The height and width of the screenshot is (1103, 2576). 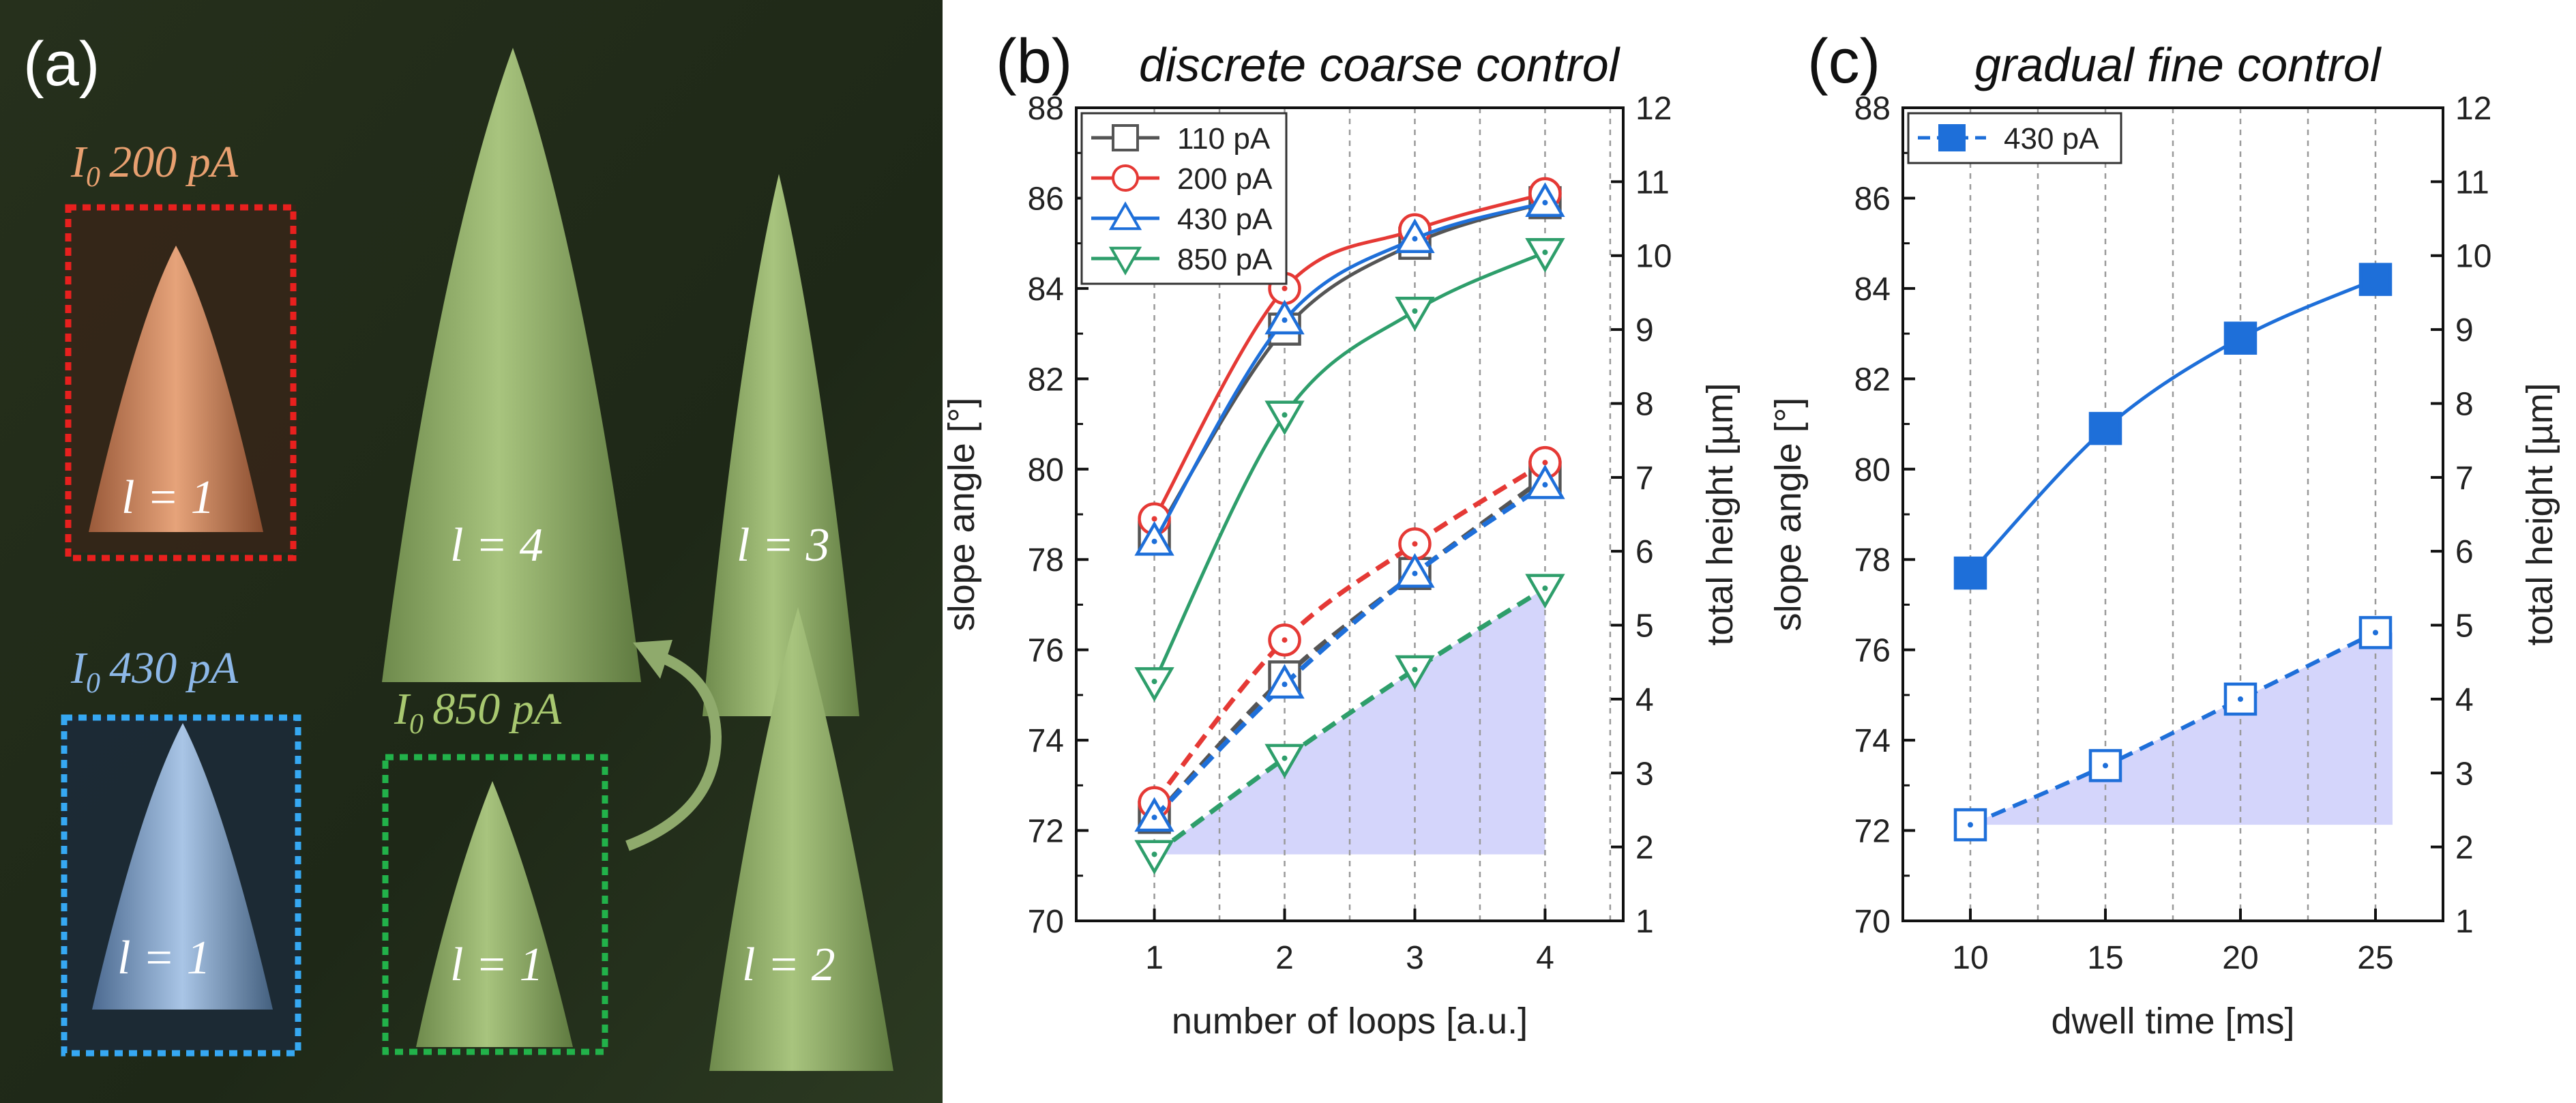 What do you see at coordinates (1225, 260) in the screenshot?
I see `legend-label: 850 pA` at bounding box center [1225, 260].